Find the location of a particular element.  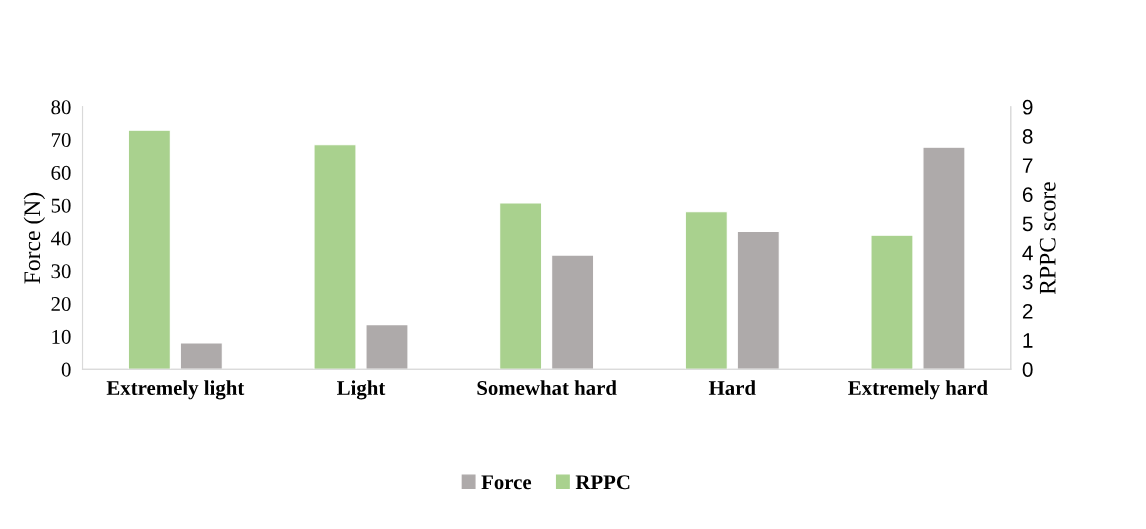

y-axis-title: Force (N) is located at coordinates (34, 238).